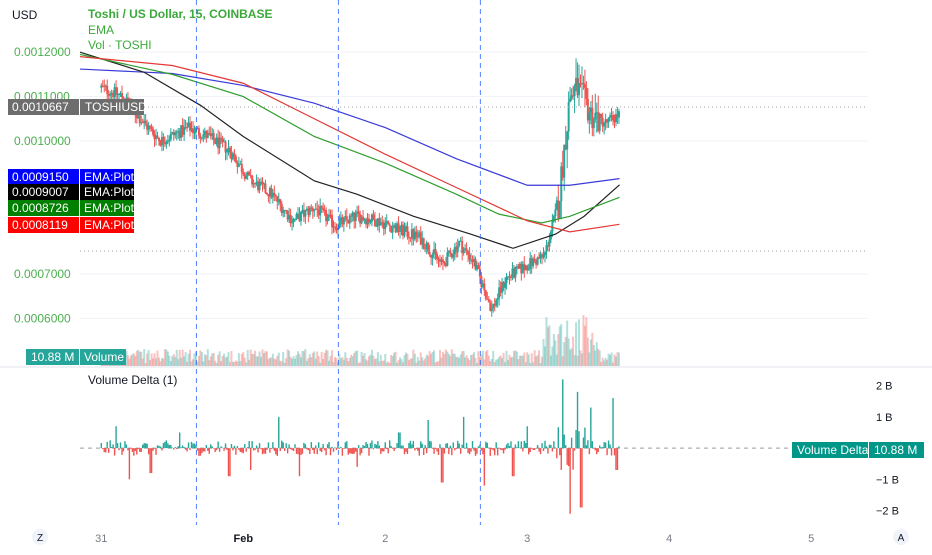  I want to click on time-axis: 31 Feb 2 3 4 5, so click(454, 539).